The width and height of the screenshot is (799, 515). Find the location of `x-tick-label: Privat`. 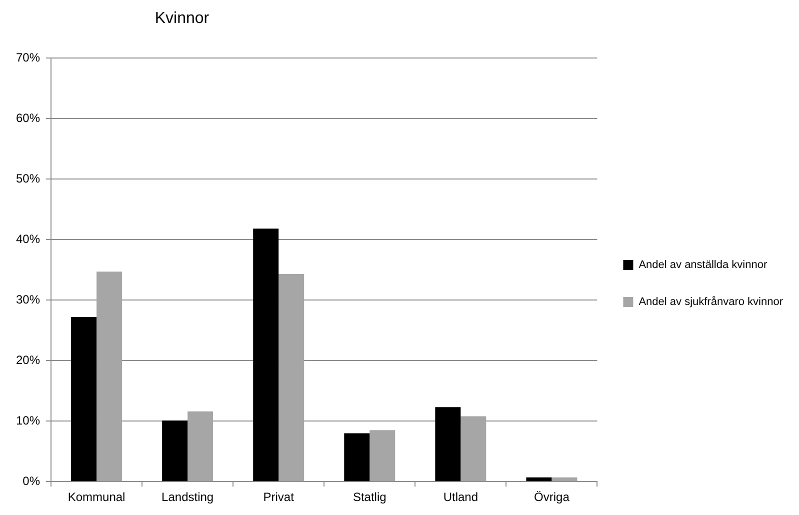

x-tick-label: Privat is located at coordinates (279, 497).